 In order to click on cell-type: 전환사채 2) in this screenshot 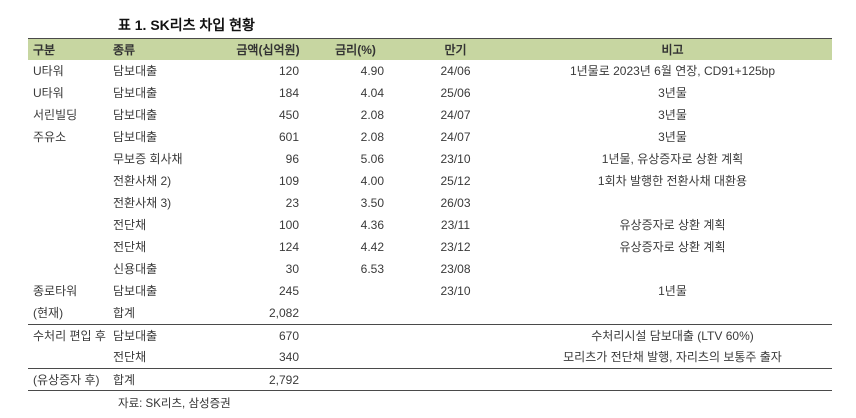, I will do `click(142, 181)`.